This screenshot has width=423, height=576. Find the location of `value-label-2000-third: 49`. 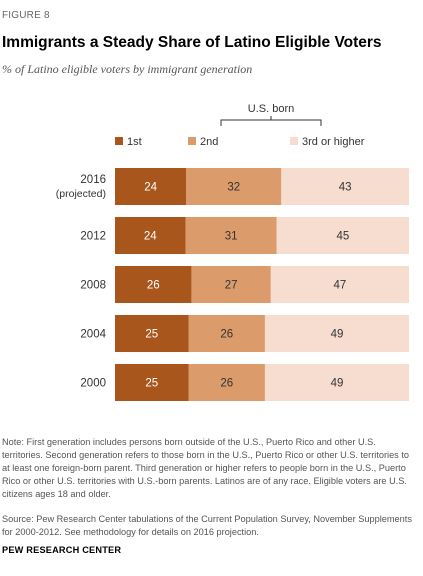

value-label-2000-third: 49 is located at coordinates (337, 384).